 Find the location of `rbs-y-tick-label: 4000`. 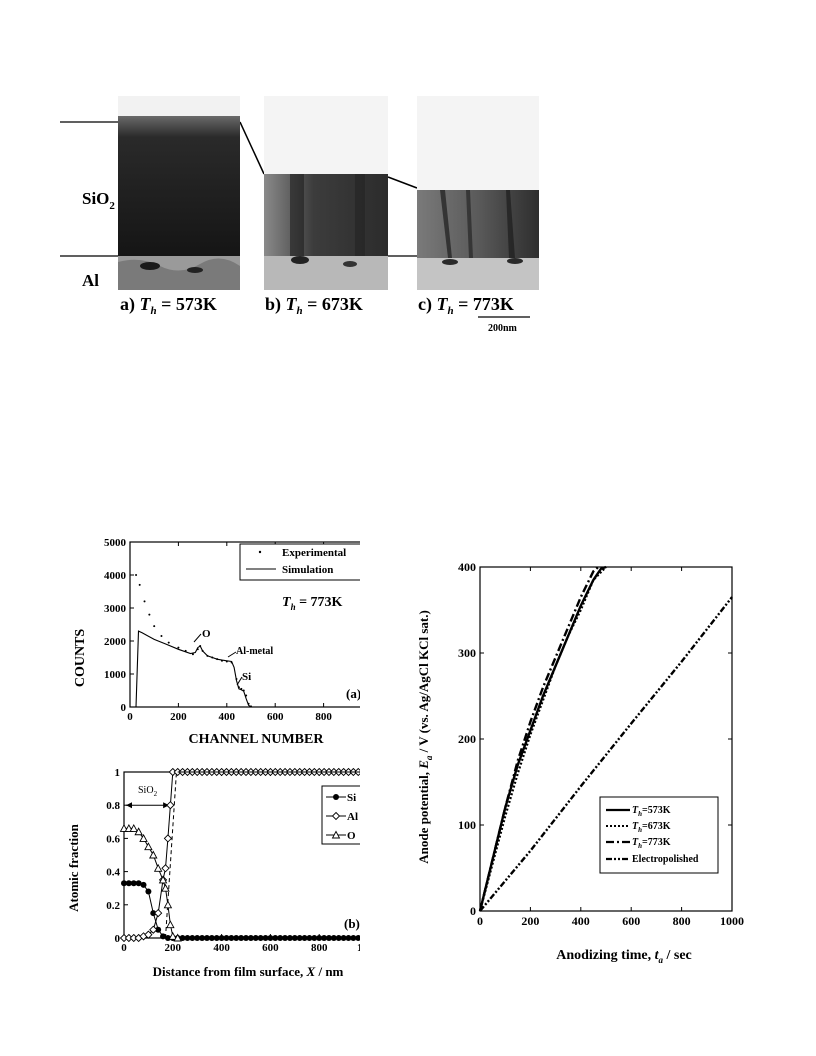

rbs-y-tick-label: 4000 is located at coordinates (115, 576).